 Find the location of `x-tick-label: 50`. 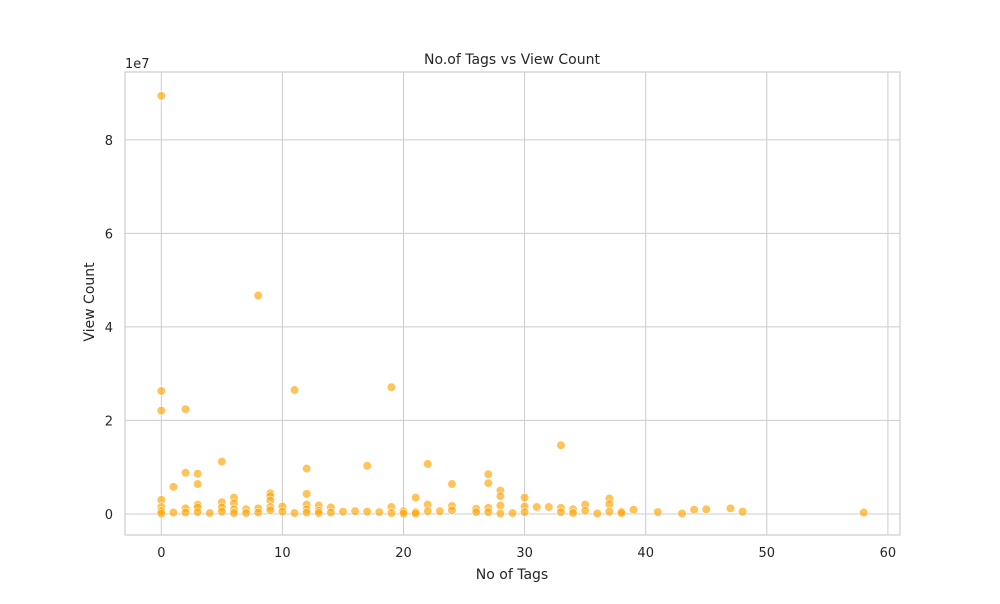

x-tick-label: 50 is located at coordinates (767, 553).